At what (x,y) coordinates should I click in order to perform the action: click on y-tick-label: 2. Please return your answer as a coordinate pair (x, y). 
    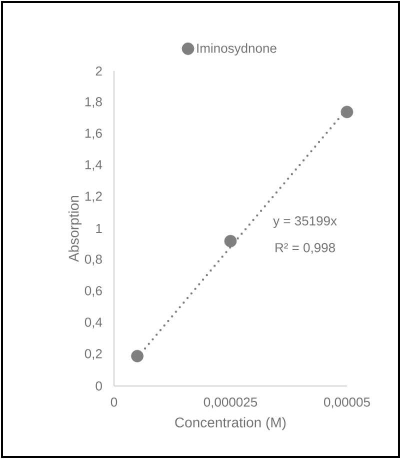
    Looking at the image, I should click on (99, 71).